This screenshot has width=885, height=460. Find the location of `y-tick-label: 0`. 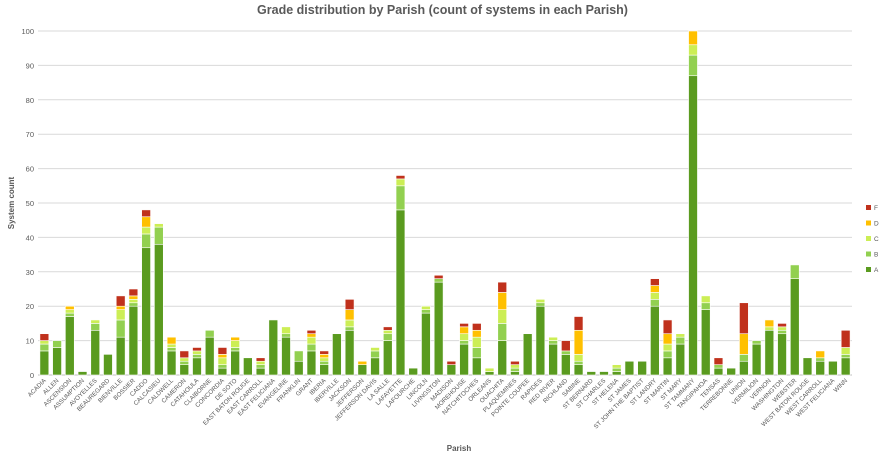

y-tick-label: 0 is located at coordinates (32, 375).